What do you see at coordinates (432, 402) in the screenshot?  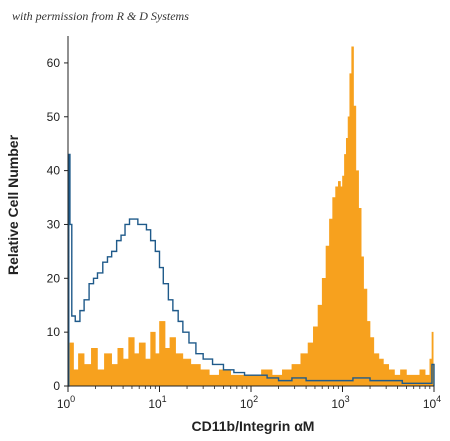 I see `x-tick-label: 10⁴` at bounding box center [432, 402].